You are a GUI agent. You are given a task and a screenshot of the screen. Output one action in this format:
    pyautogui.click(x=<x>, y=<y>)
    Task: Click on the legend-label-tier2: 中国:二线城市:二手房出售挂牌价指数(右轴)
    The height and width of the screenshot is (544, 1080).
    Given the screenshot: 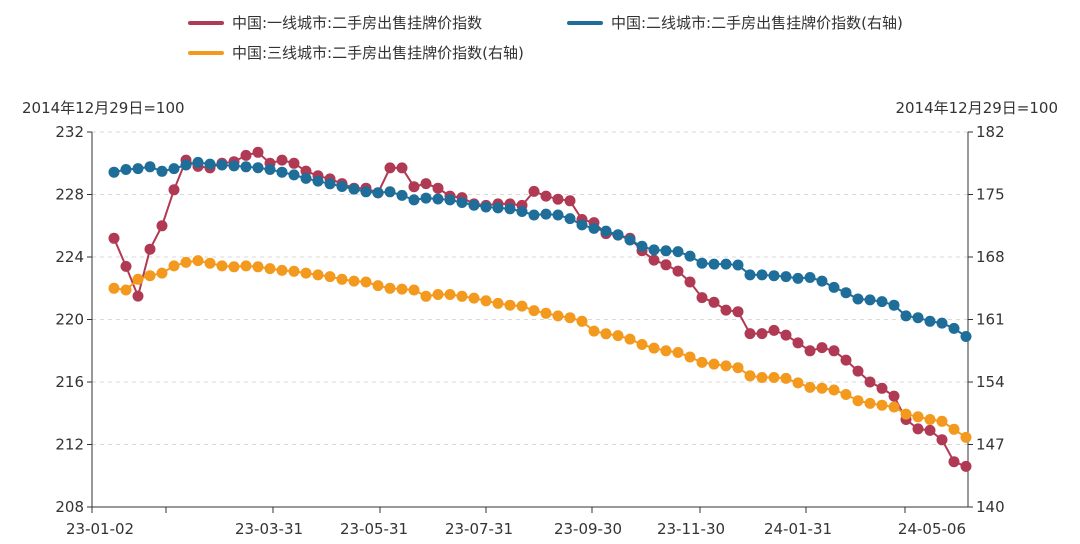 What is the action you would take?
    pyautogui.click(x=757, y=23)
    